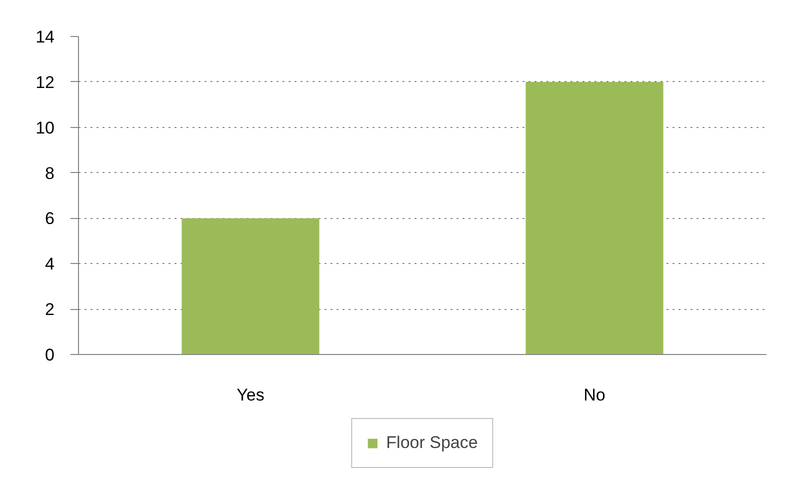 This screenshot has height=485, width=799. What do you see at coordinates (45, 82) in the screenshot?
I see `y-tick-label: 12` at bounding box center [45, 82].